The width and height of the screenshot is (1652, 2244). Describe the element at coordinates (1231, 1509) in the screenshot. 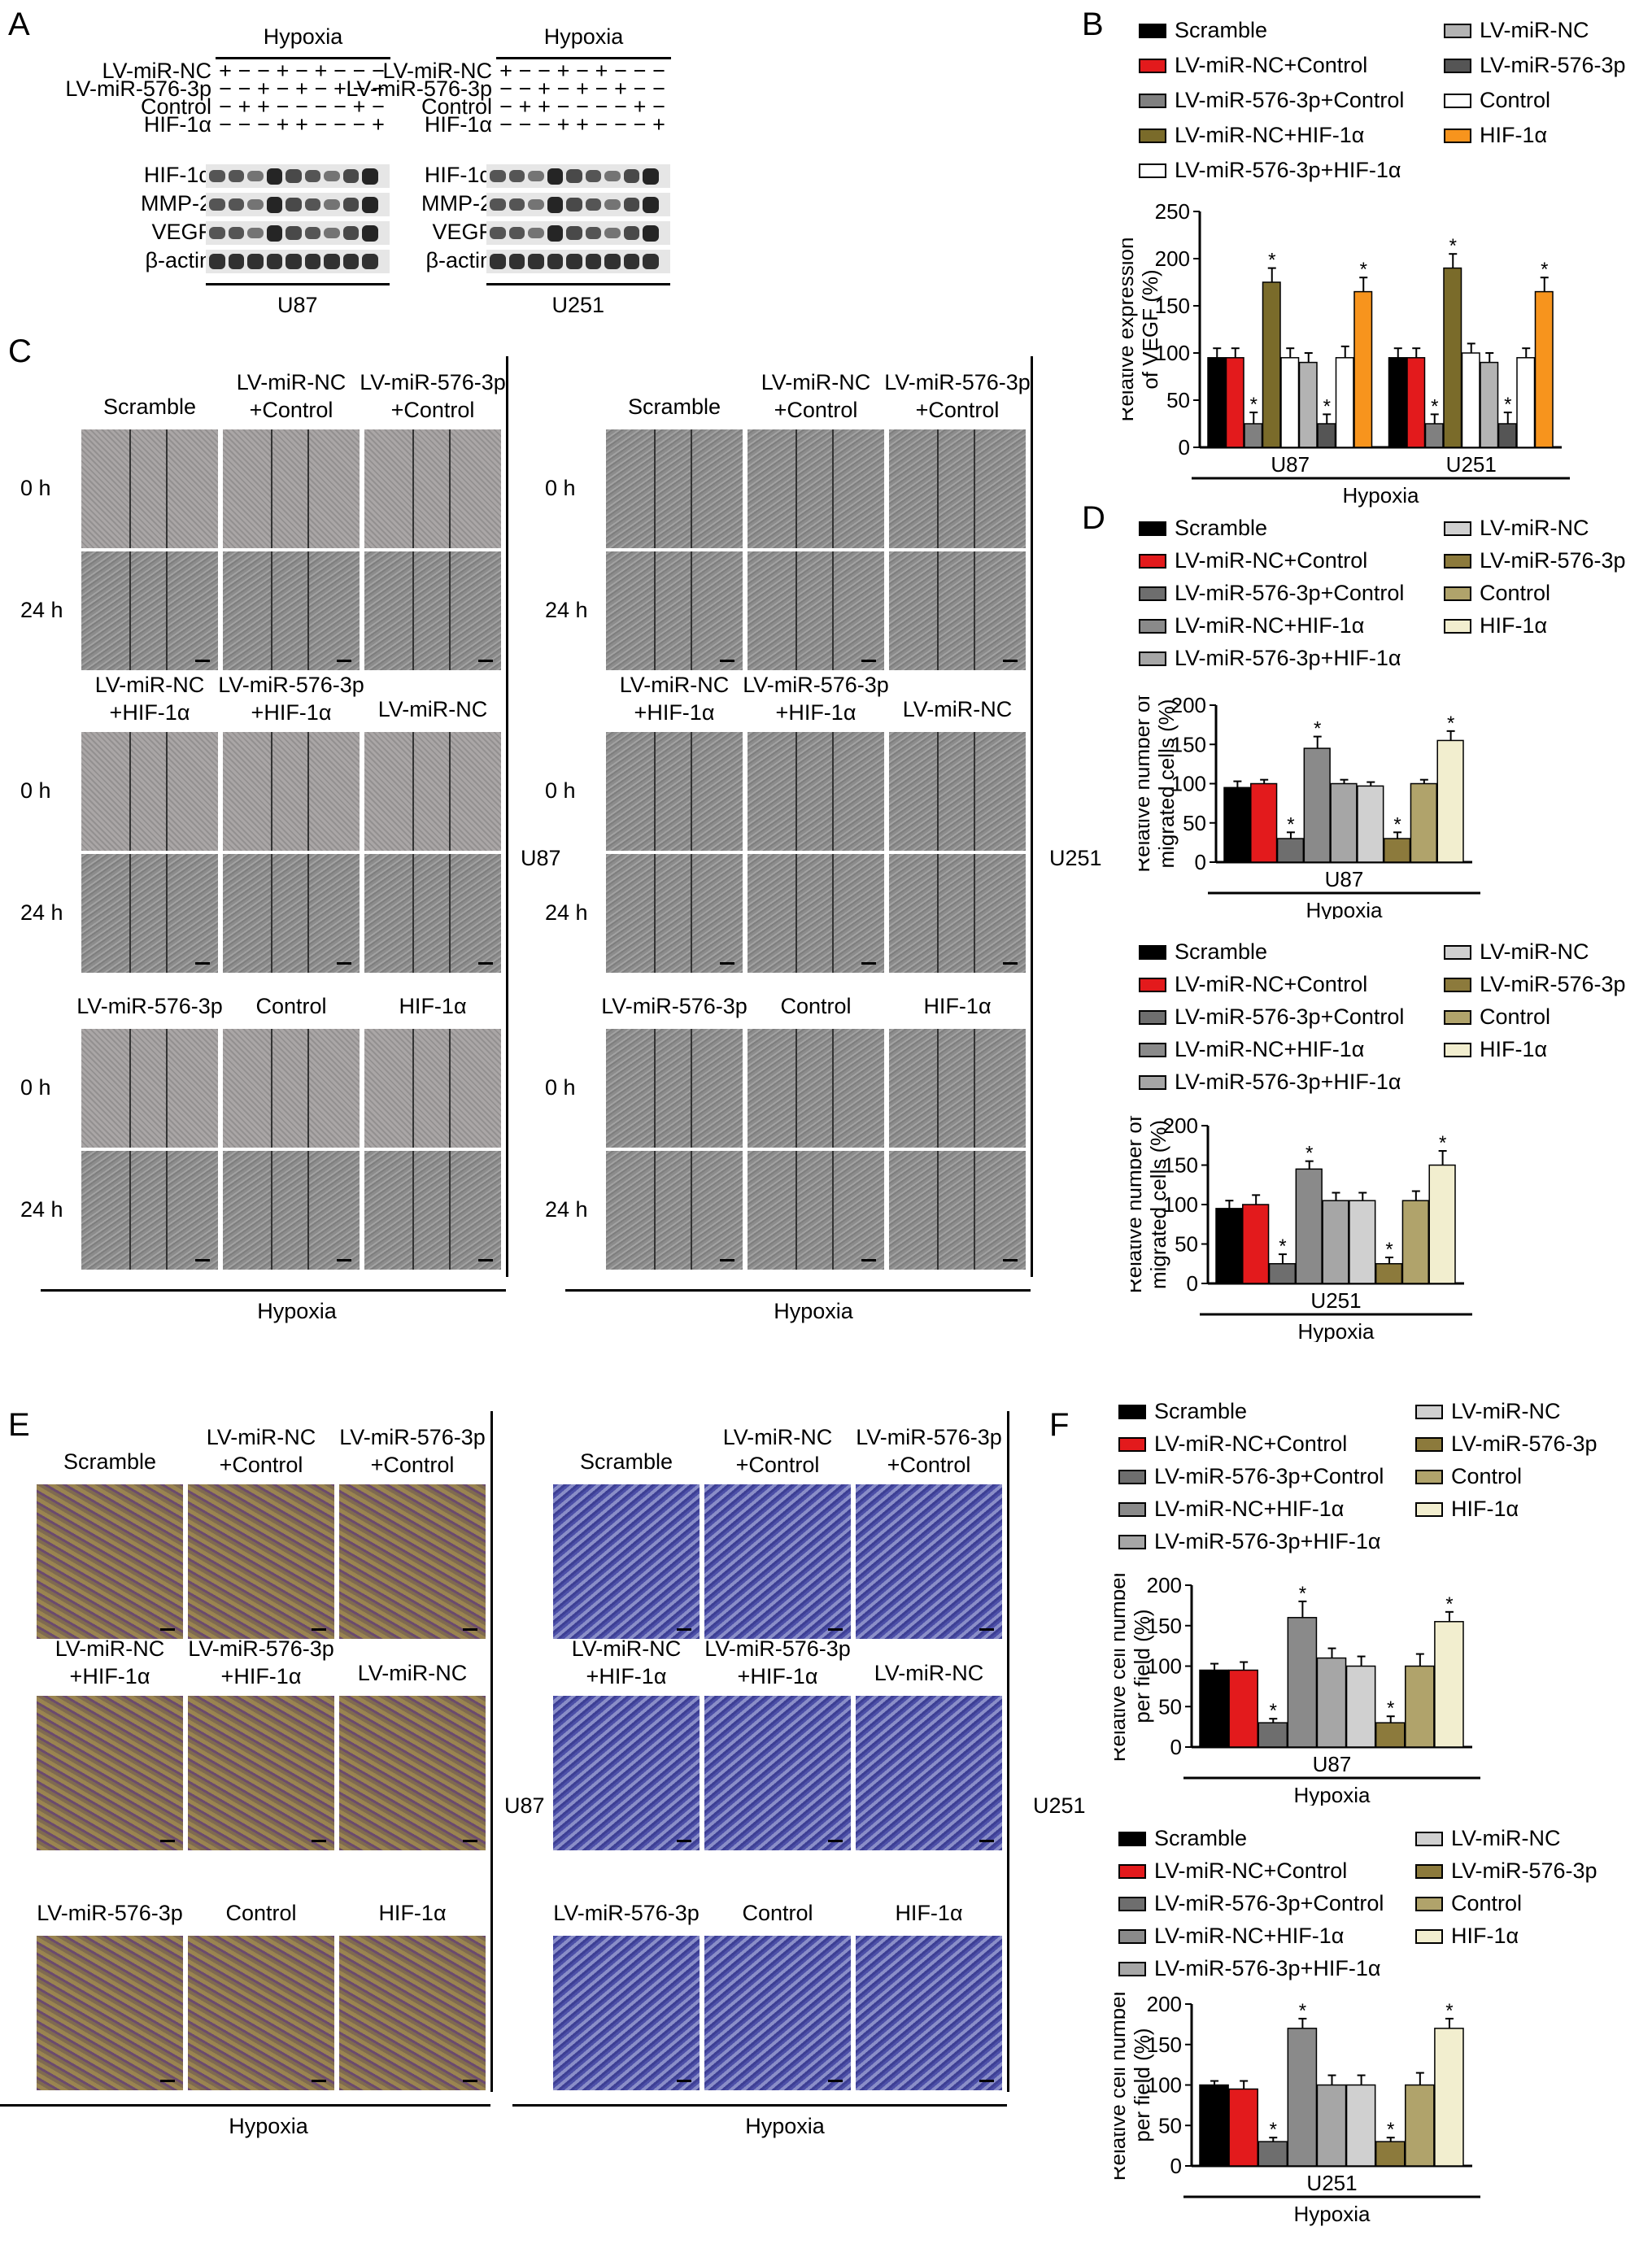

I see `legend-item: LV-miR-NC+HIF-1α` at that location.